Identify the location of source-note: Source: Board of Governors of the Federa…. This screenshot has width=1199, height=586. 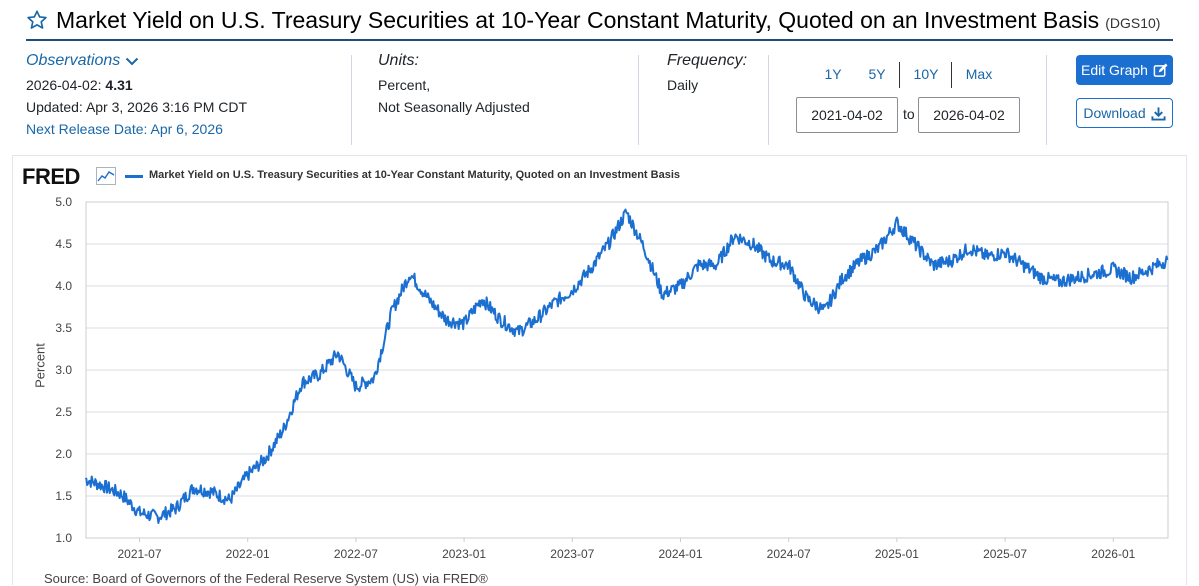
(266, 578).